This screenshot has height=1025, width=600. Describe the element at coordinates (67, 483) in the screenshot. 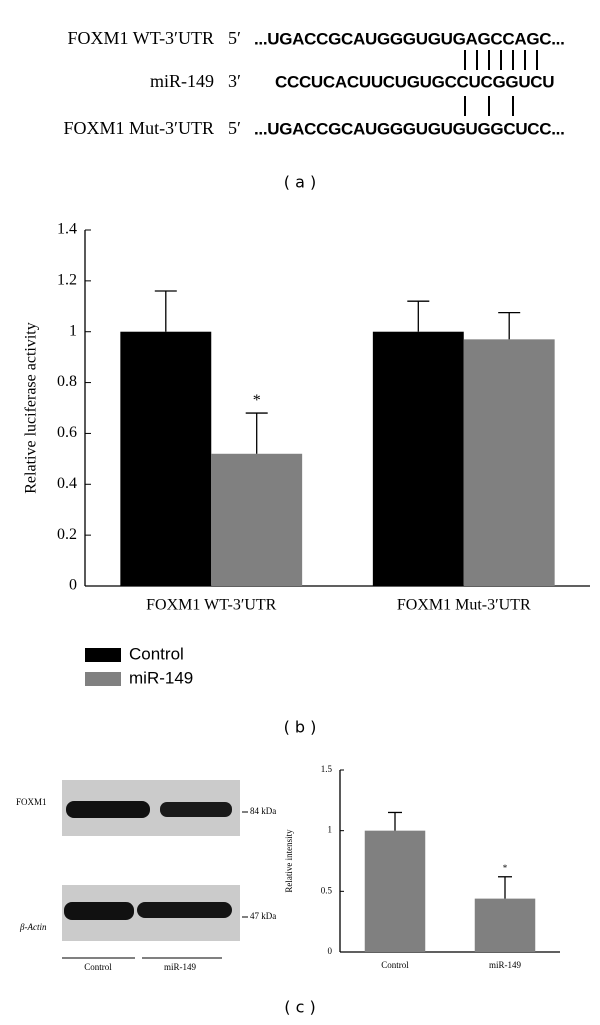

I see `y-tick-label: 0.4` at that location.